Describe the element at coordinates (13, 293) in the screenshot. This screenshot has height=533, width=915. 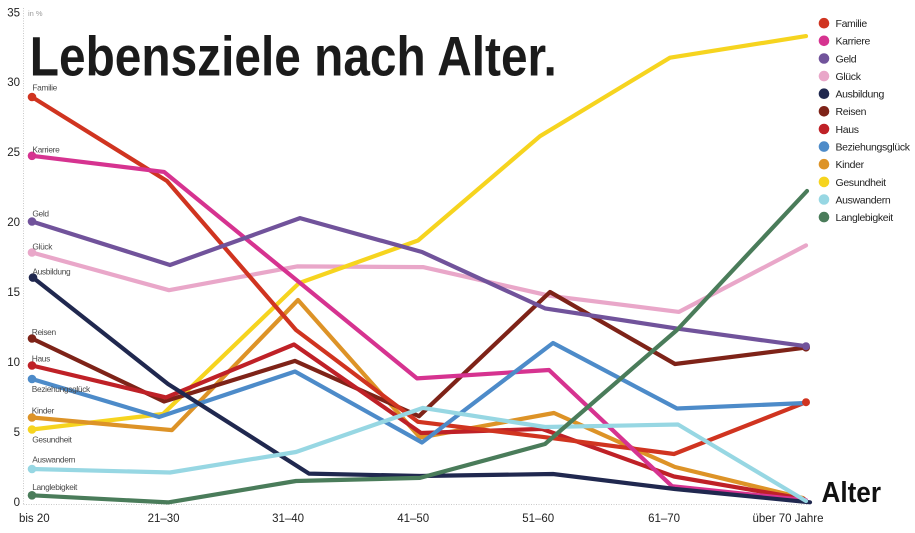
I see `svg-text: 15` at that location.